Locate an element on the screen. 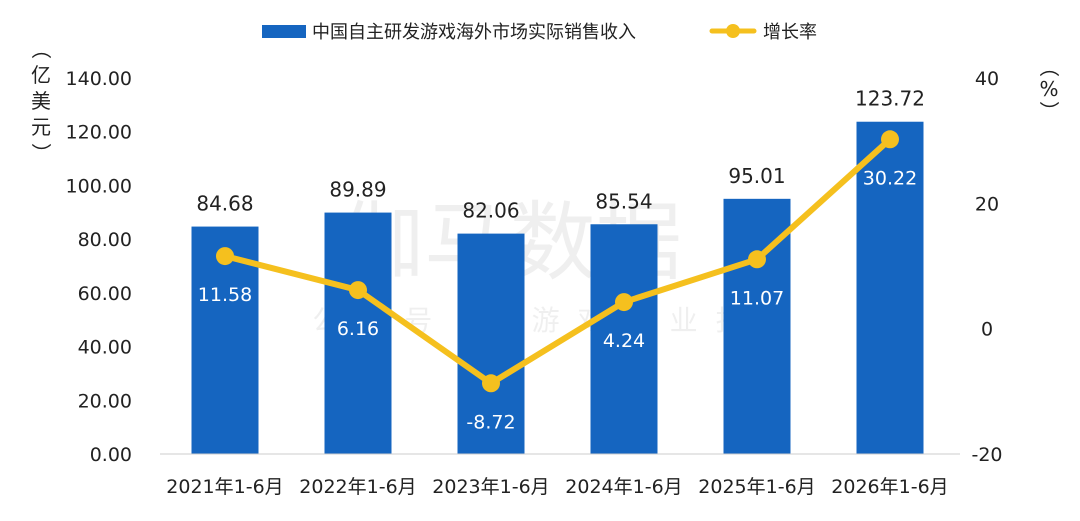 The height and width of the screenshot is (521, 1080). bar-value-label: 95.01 is located at coordinates (756, 176).